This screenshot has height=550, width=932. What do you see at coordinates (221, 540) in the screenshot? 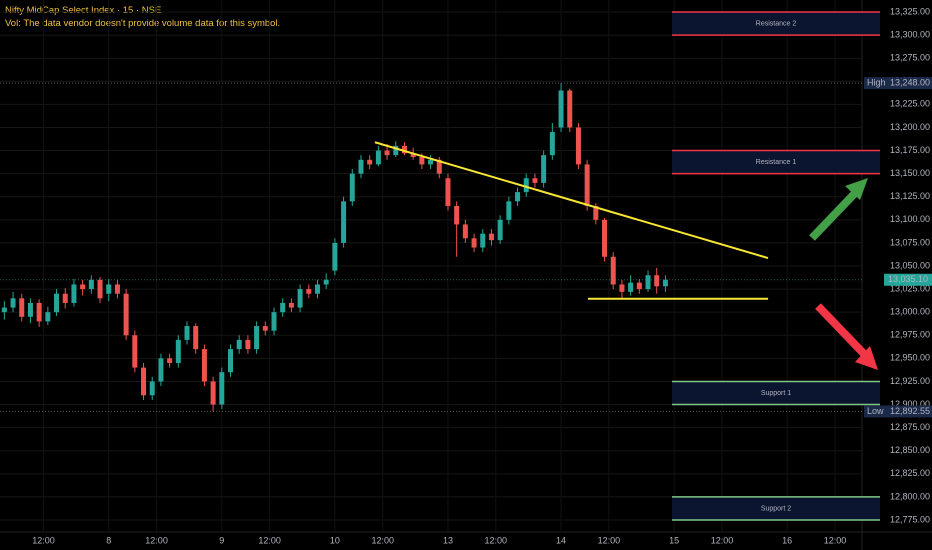
I see `x-tick-label: 9` at bounding box center [221, 540].